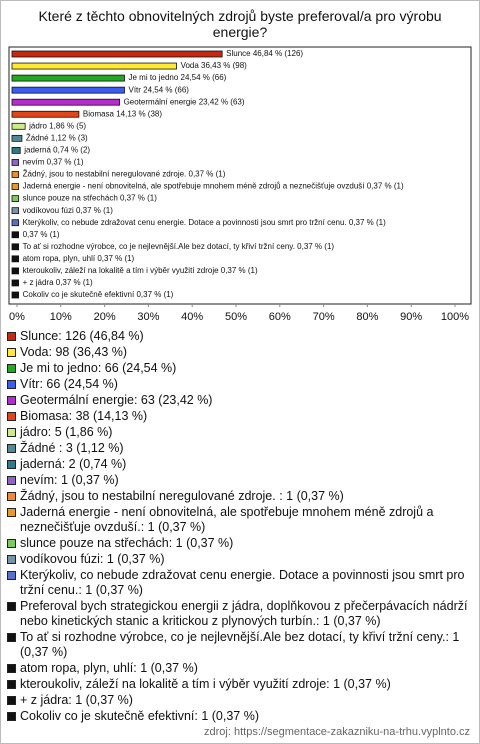 This screenshot has width=480, height=744. What do you see at coordinates (236, 317) in the screenshot?
I see `x-tick-label: 50%` at bounding box center [236, 317].